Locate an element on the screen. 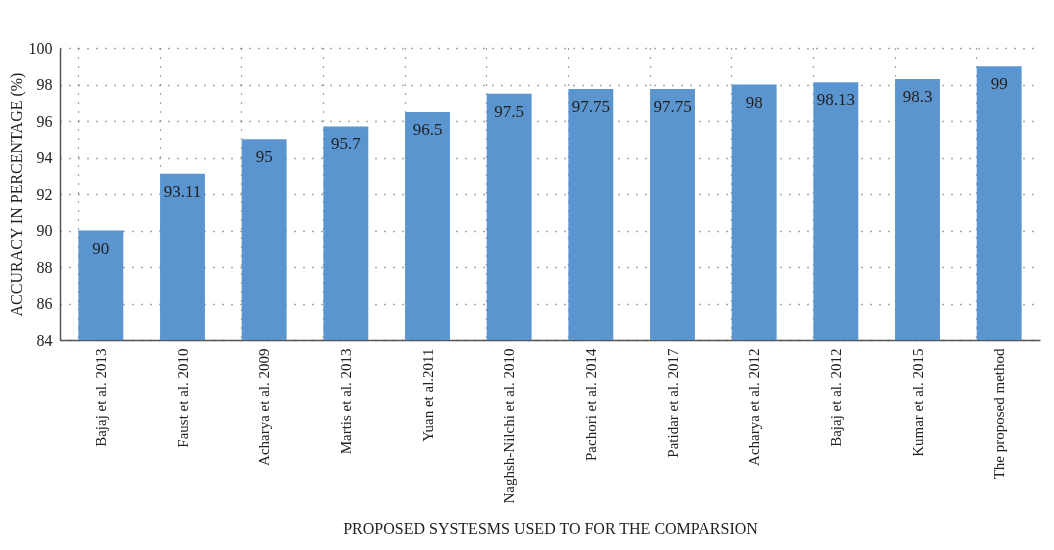 This screenshot has width=1054, height=550. data-label: 98.13 is located at coordinates (835, 100).